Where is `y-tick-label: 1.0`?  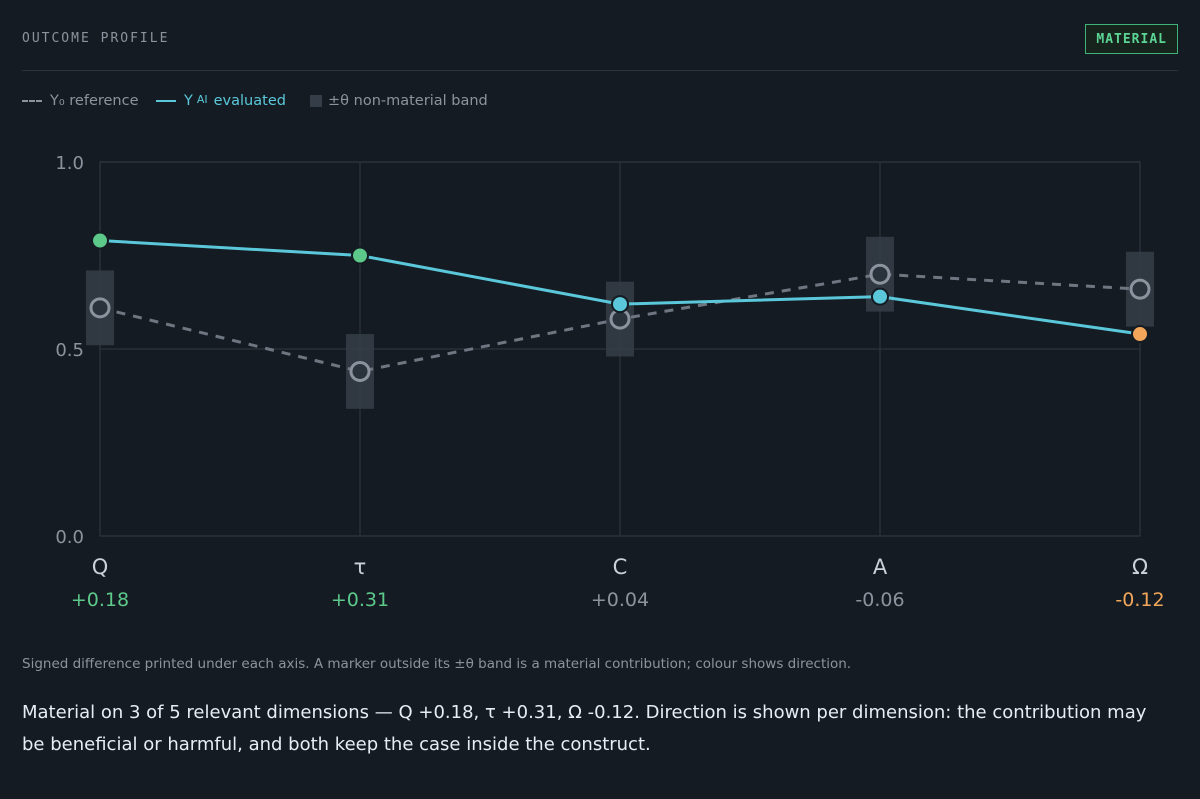
y-tick-label: 1.0 is located at coordinates (69, 163).